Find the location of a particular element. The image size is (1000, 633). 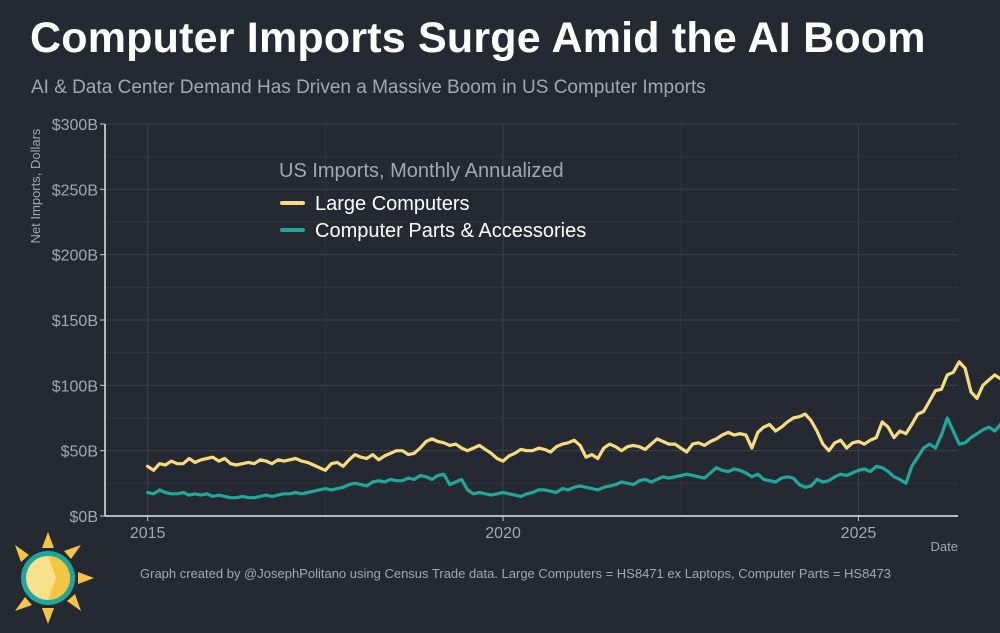

sun-logo-icon is located at coordinates (54, 578).